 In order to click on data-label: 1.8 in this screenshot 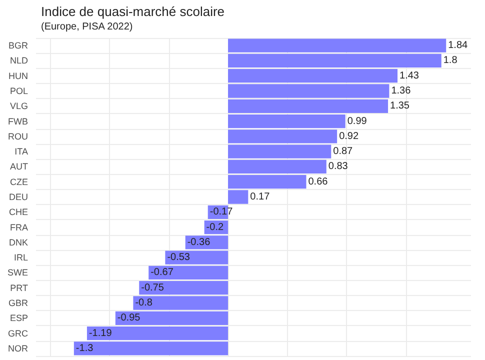, I will do `click(450, 60)`.